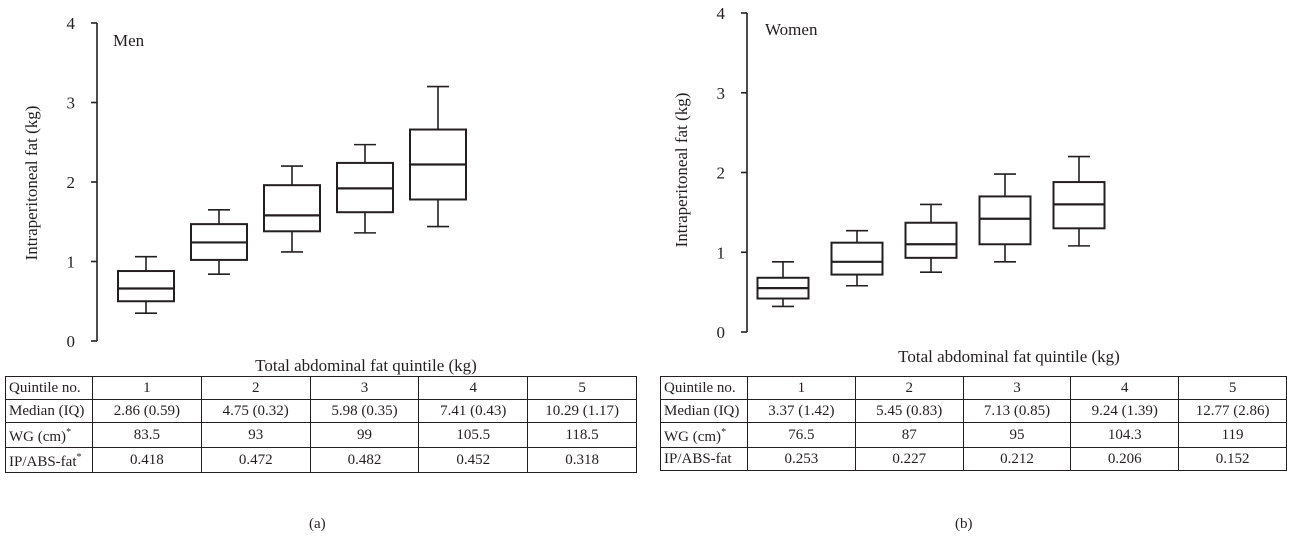  What do you see at coordinates (1232, 459) in the screenshot?
I see `table-cell: 0.152` at bounding box center [1232, 459].